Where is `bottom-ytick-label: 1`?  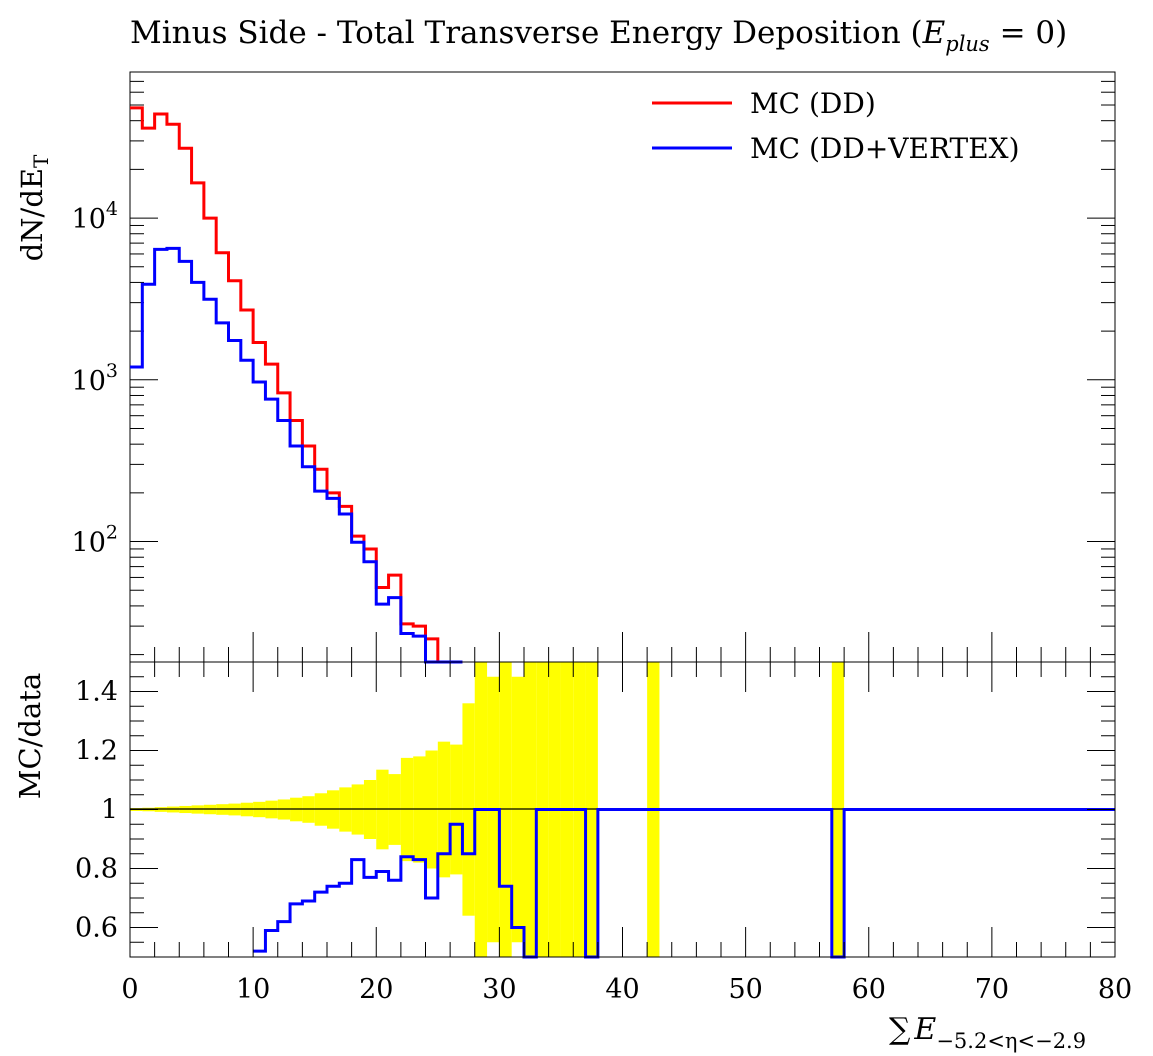
bottom-ytick-label: 1 is located at coordinates (109, 810).